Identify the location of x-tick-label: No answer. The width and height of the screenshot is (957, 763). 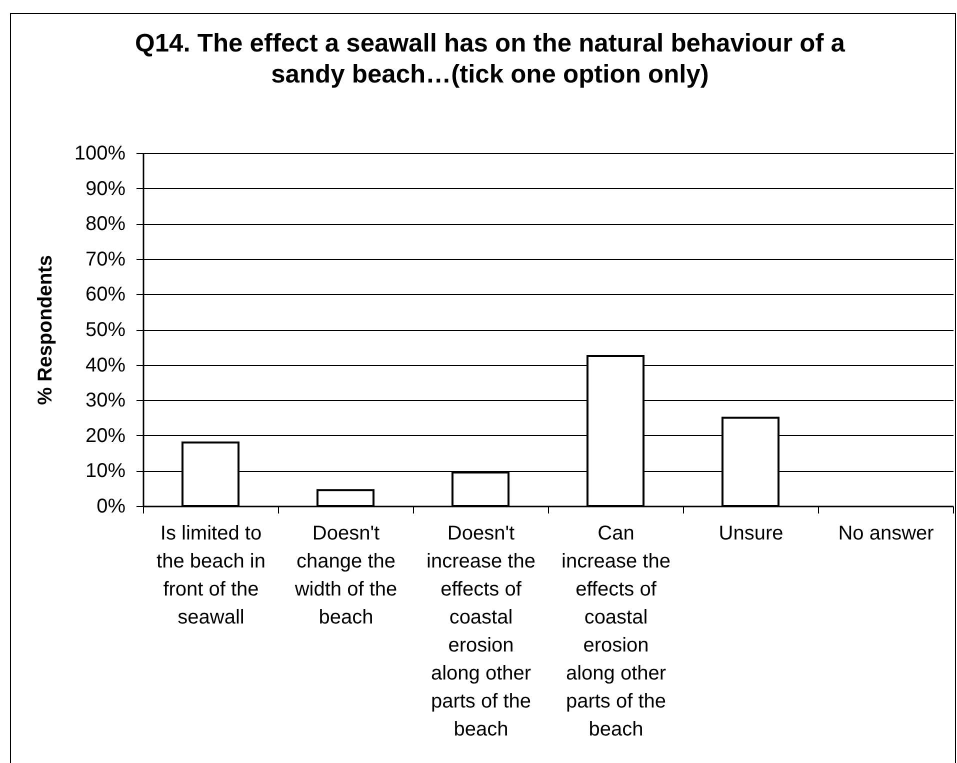
(886, 533).